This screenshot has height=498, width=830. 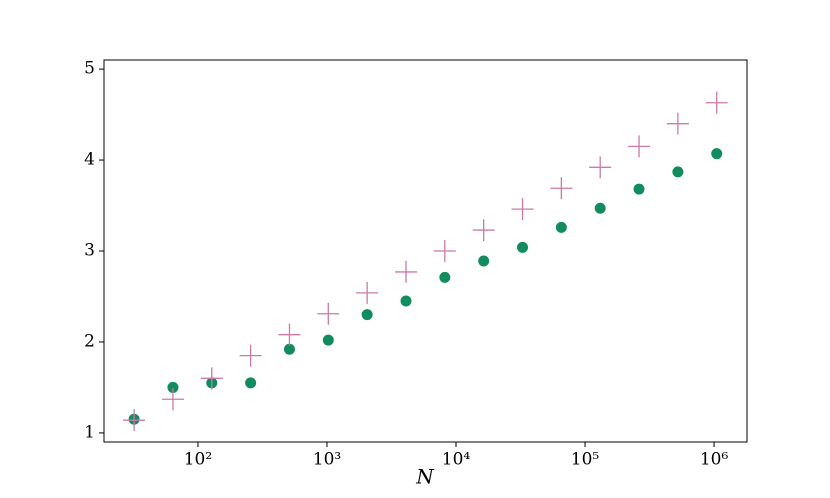 I want to click on y-tick-label: 5, so click(x=89, y=69).